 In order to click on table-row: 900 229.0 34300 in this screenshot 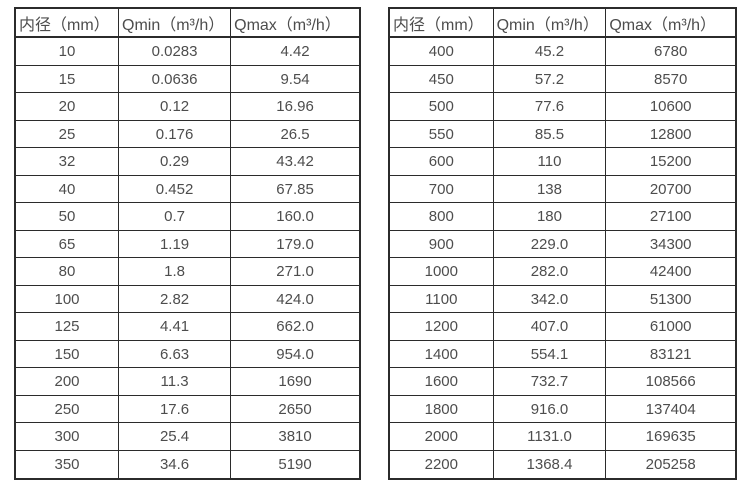, I will do `click(562, 244)`.